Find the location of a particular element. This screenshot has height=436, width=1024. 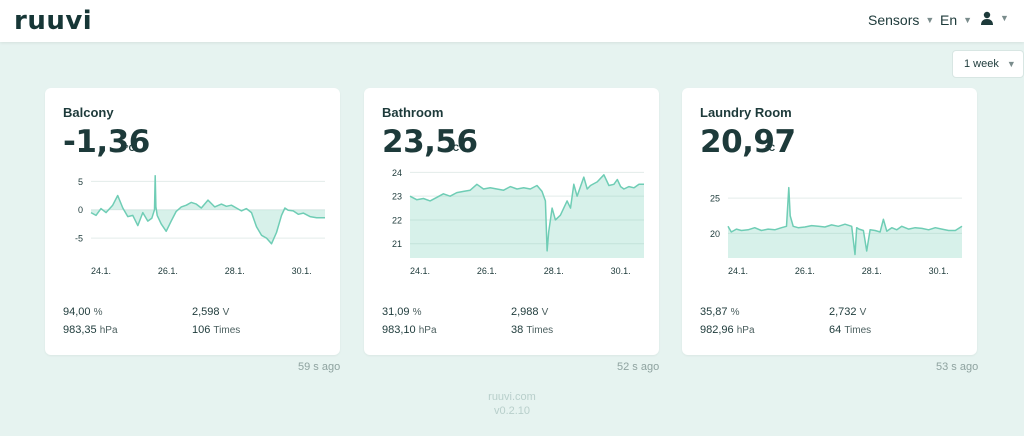

movement-stat: 64 Times is located at coordinates (850, 330).